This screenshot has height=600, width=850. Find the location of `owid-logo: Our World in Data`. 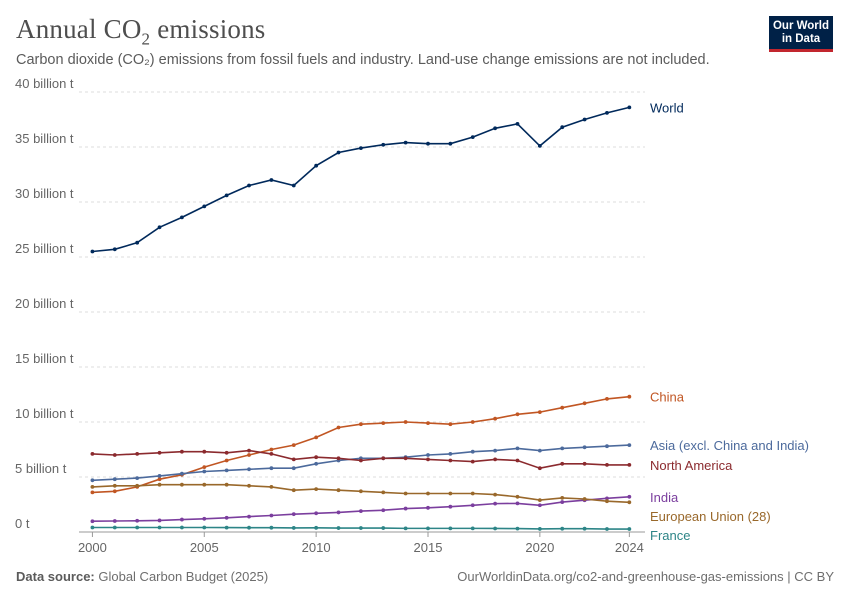

owid-logo: Our World in Data is located at coordinates (801, 34).